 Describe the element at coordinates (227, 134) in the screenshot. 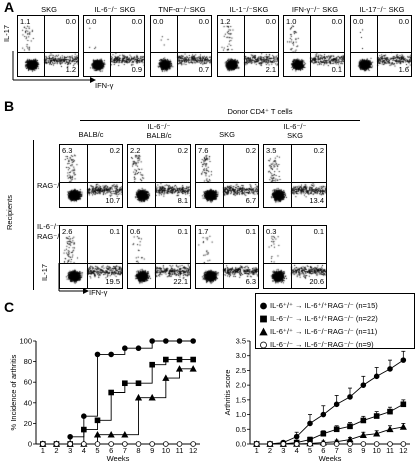

I see `panel-b-column-2: SKG` at that location.